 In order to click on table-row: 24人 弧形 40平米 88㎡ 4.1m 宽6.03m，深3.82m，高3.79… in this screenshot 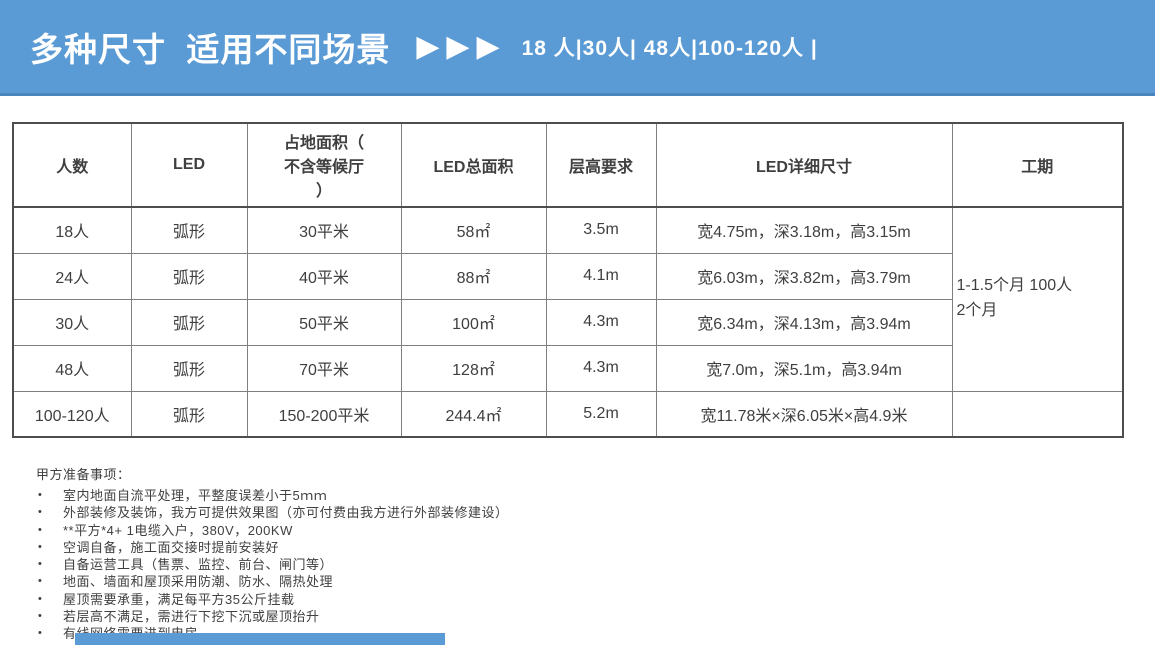, I will do `click(567, 276)`.